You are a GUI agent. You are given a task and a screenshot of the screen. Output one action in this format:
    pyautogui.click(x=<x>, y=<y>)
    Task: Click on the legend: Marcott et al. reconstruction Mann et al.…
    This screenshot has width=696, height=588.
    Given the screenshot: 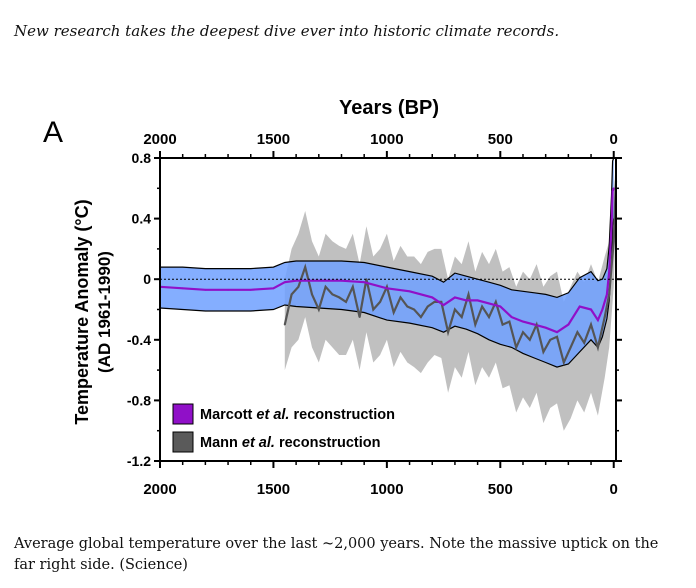 What is the action you would take?
    pyautogui.click(x=283, y=428)
    